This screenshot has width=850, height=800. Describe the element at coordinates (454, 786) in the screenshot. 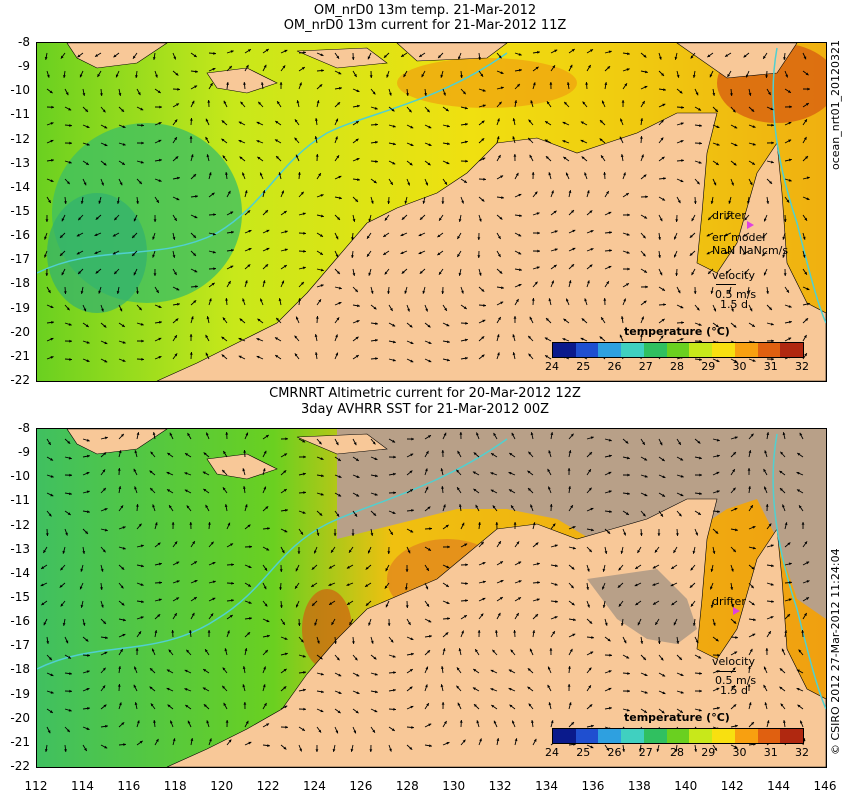

I see `lon-tick-label: 130` at that location.